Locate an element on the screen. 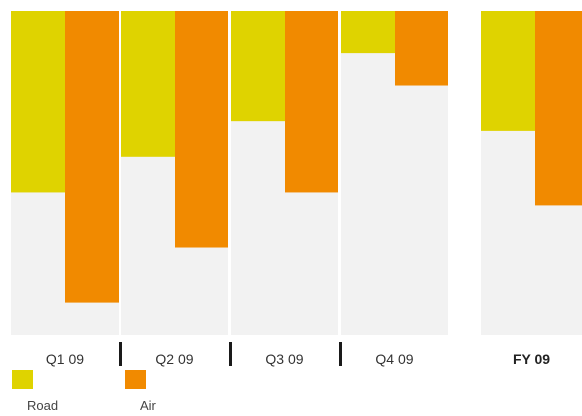  x-tick-label-q3-09: Q3 09 is located at coordinates (284, 359).